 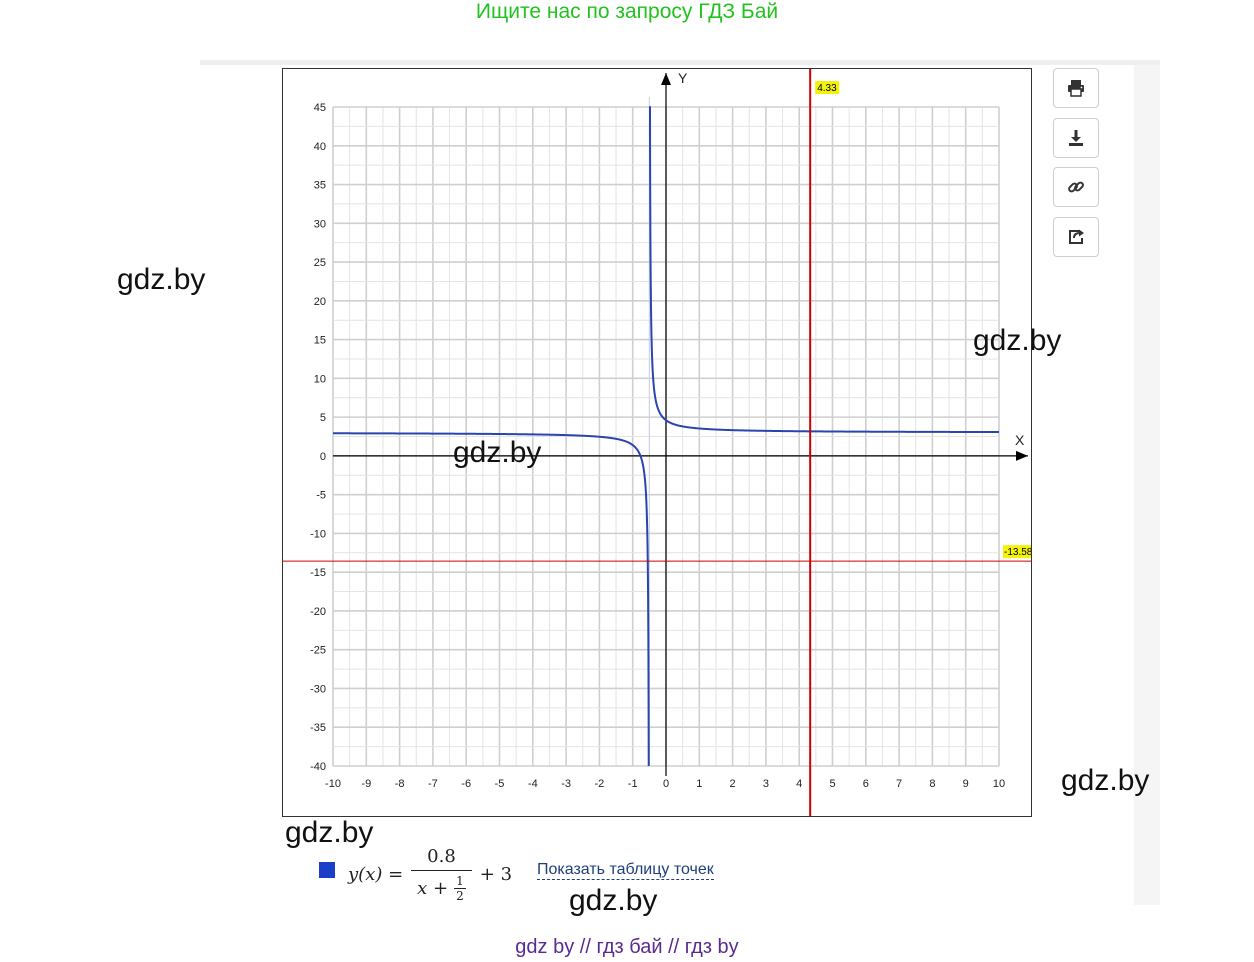 I want to click on y-tick-label: 45, so click(x=320, y=108).